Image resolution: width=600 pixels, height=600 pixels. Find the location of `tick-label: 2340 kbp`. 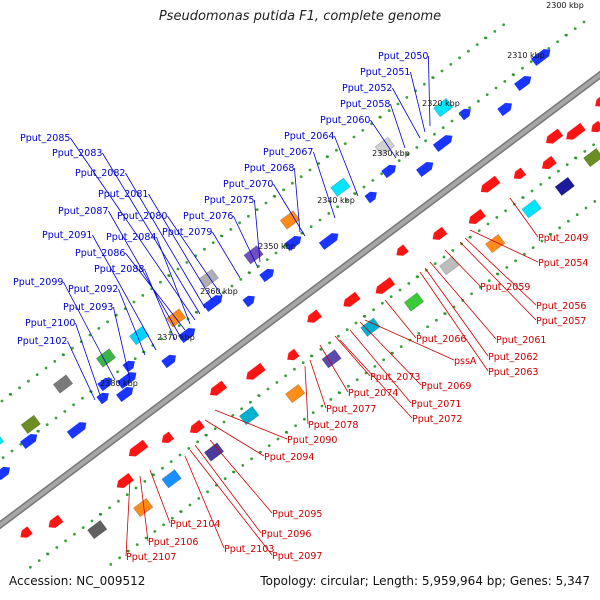

tick-label: 2340 kbp is located at coordinates (336, 200).